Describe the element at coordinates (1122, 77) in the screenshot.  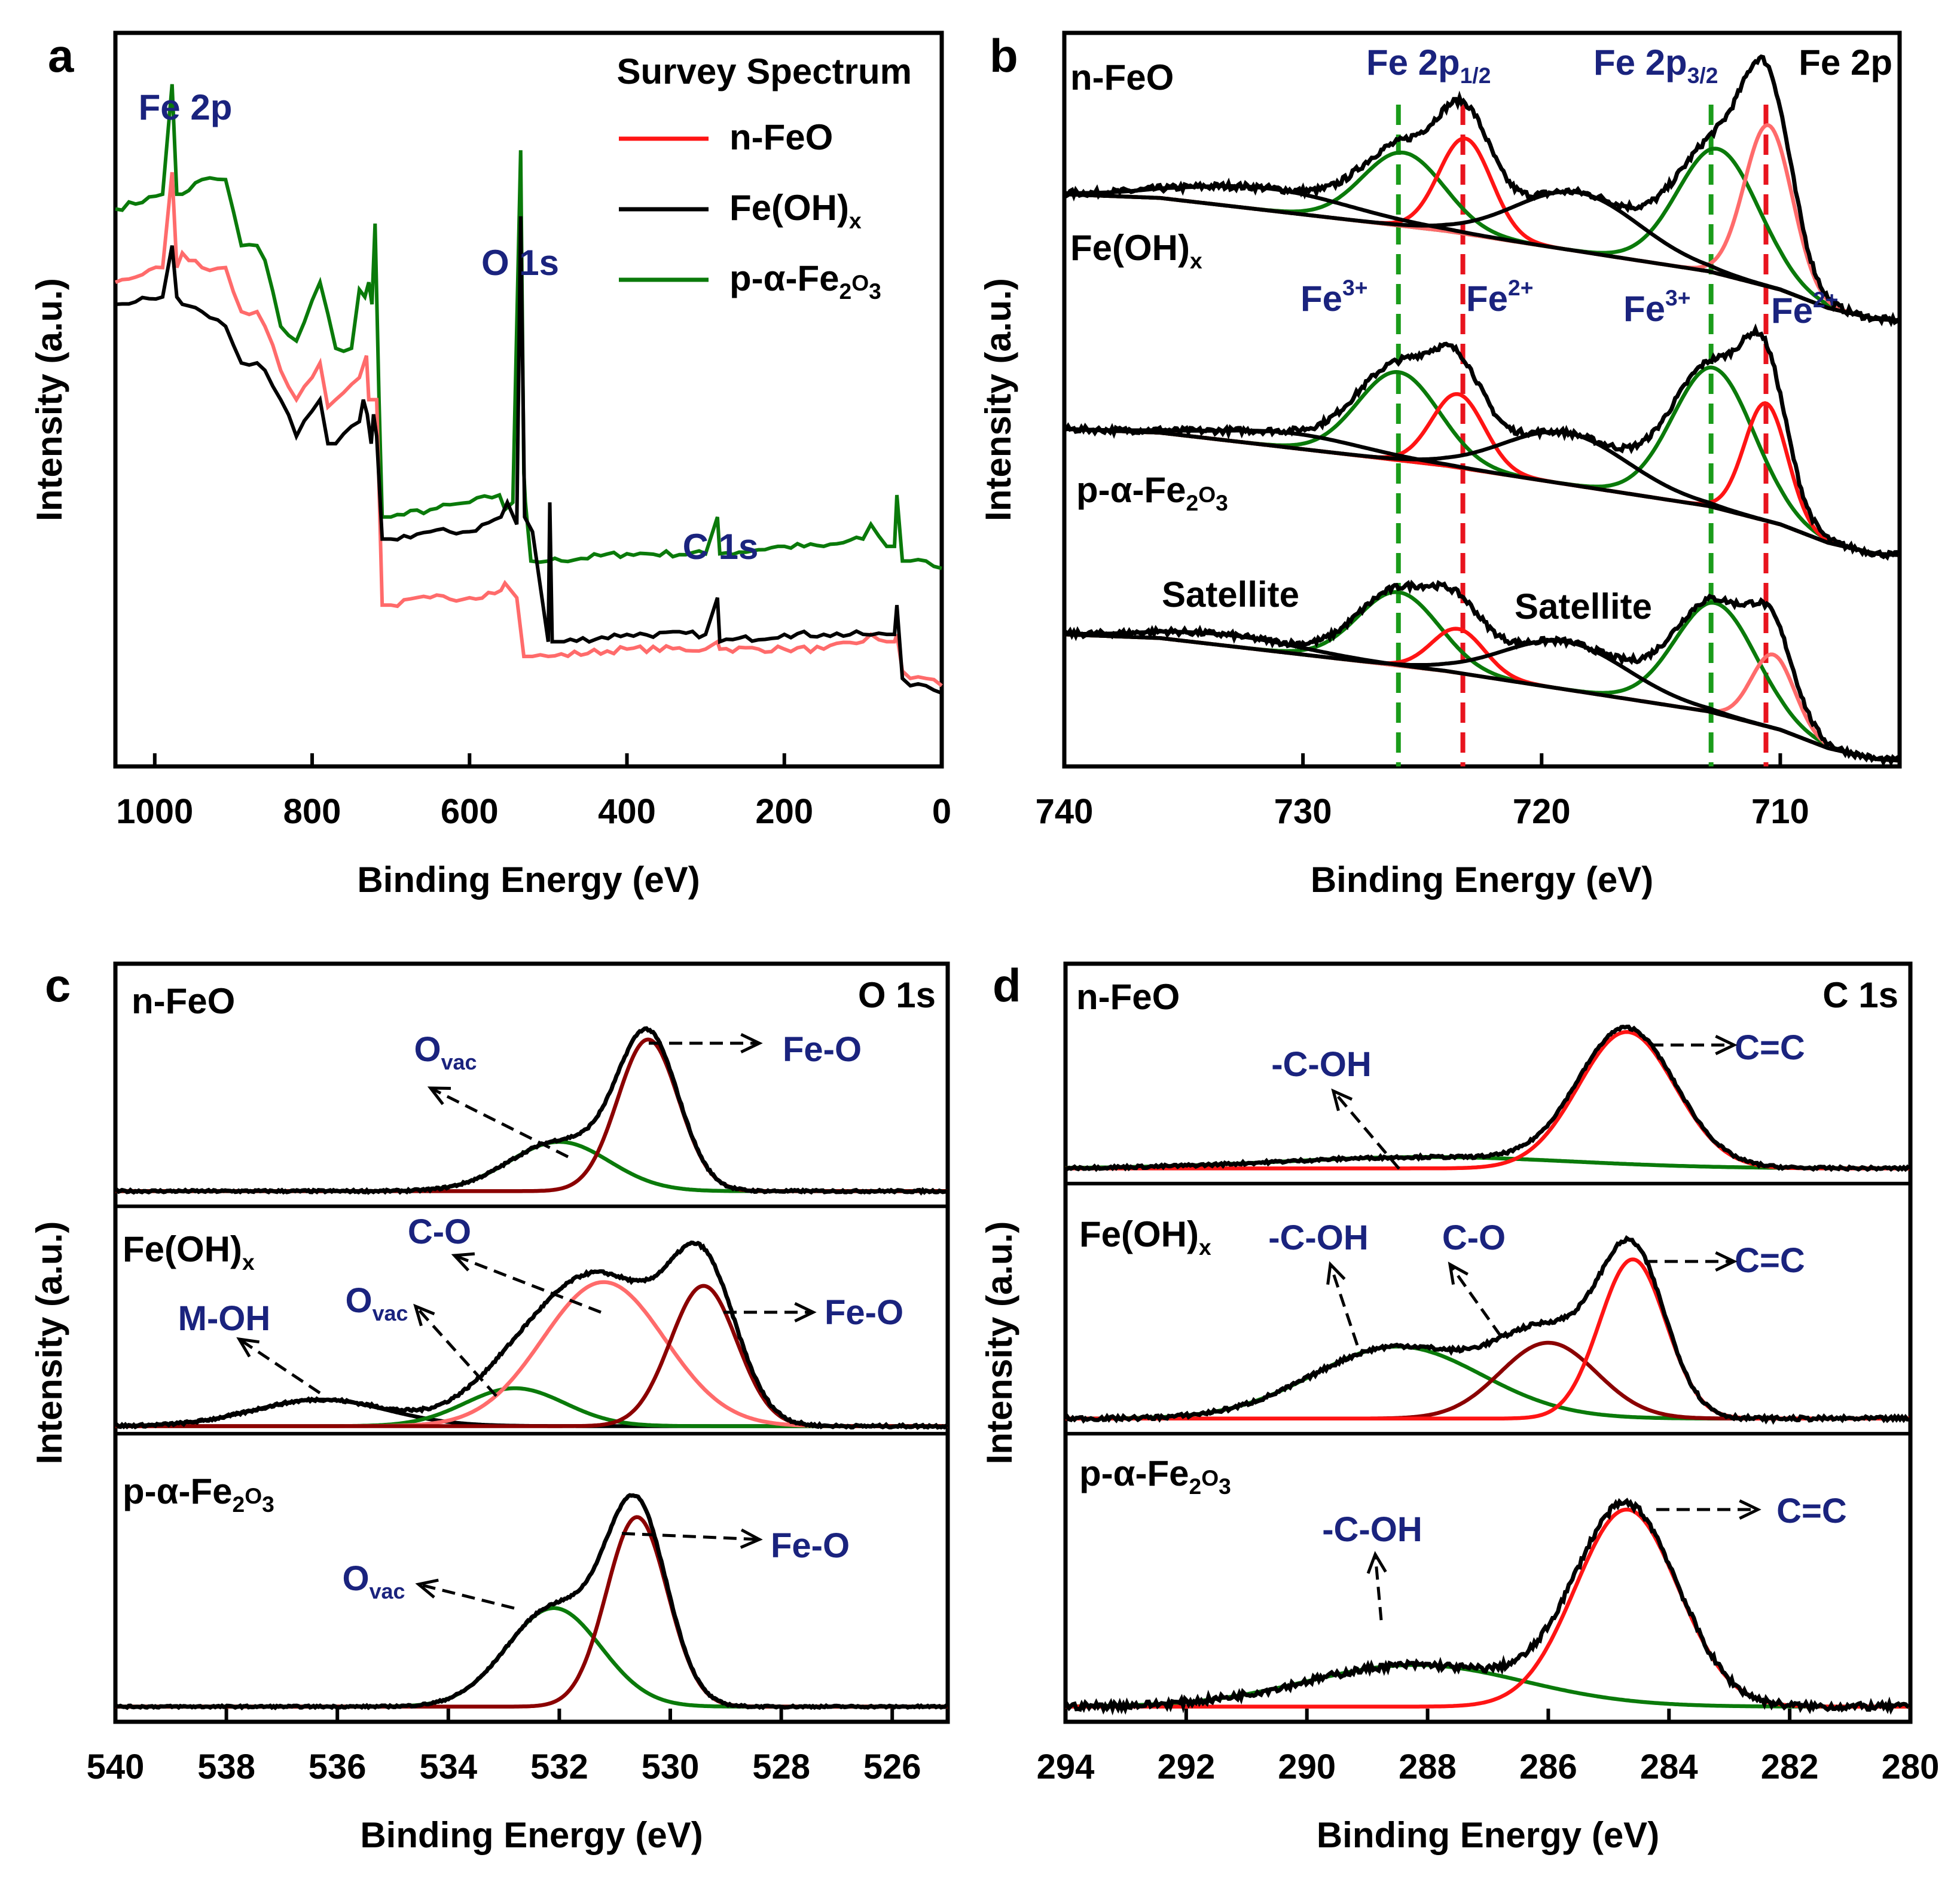
I see `sample-label: n-FeO` at that location.